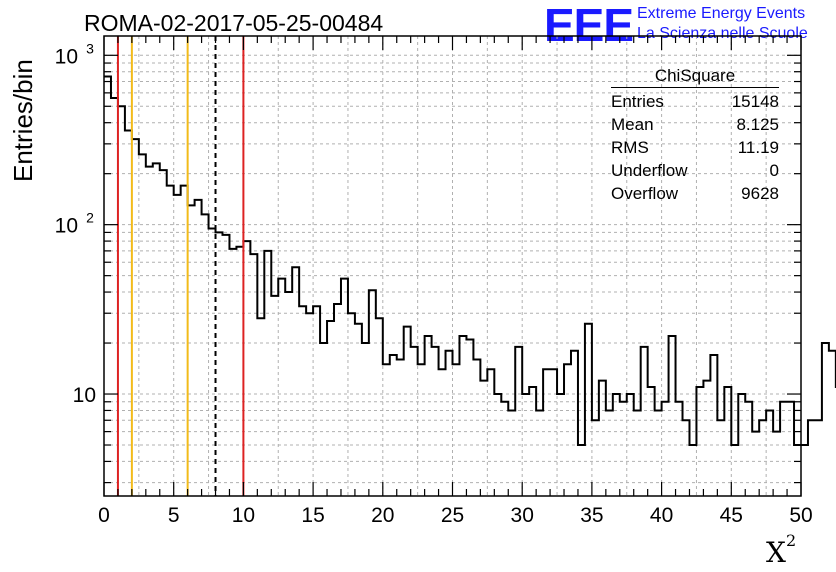 This screenshot has width=836, height=572. Describe the element at coordinates (661, 515) in the screenshot. I see `x-tick-label: 40` at that location.